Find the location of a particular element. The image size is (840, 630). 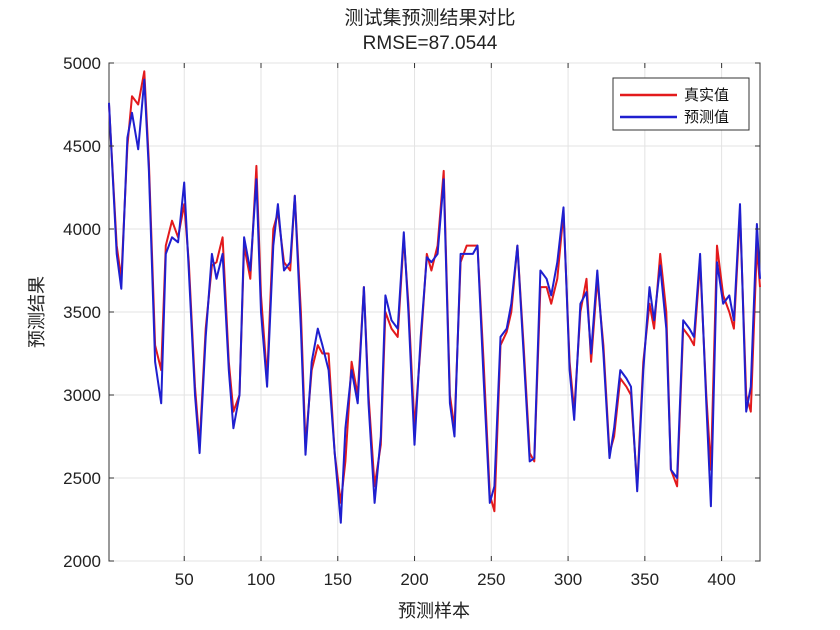

x-tick-label: 200 is located at coordinates (414, 579).